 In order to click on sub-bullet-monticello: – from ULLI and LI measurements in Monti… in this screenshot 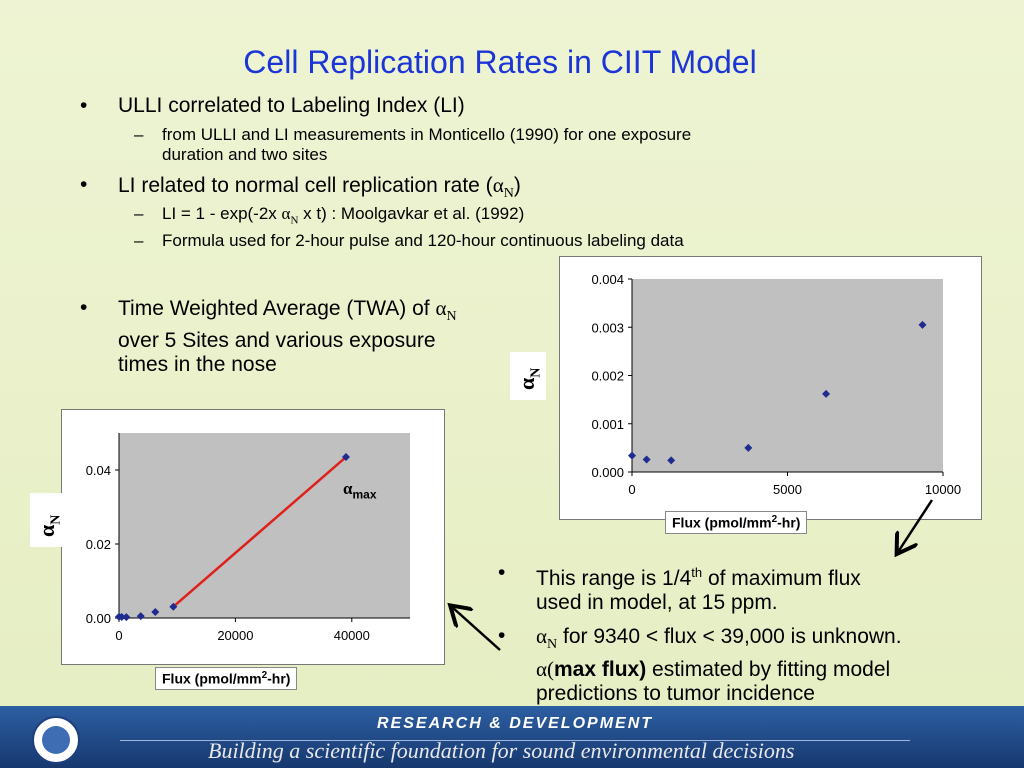, I will do `click(413, 145)`.